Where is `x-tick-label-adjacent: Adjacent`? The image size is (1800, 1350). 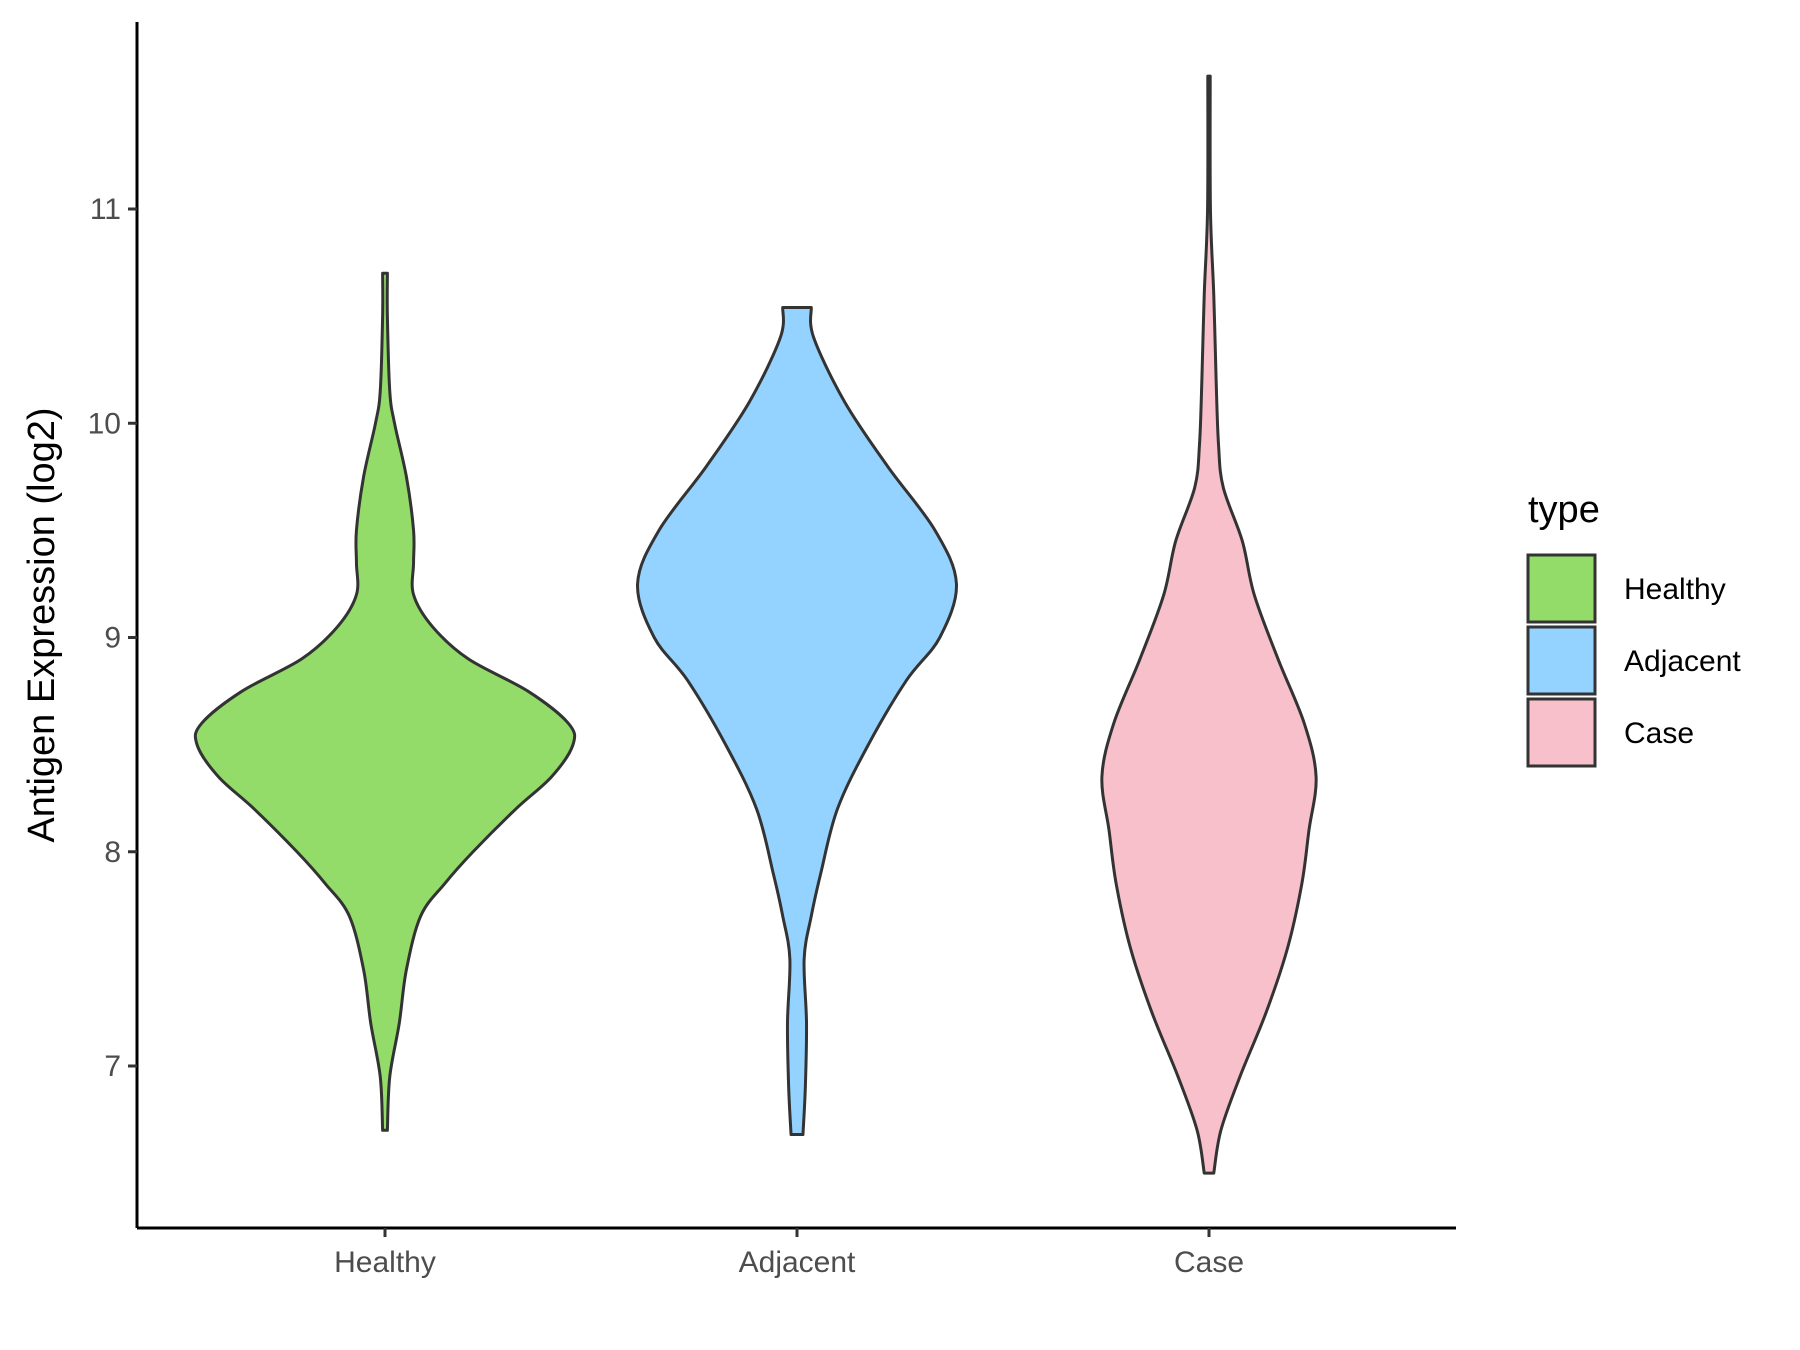
x-tick-label-adjacent: Adjacent is located at coordinates (797, 1262).